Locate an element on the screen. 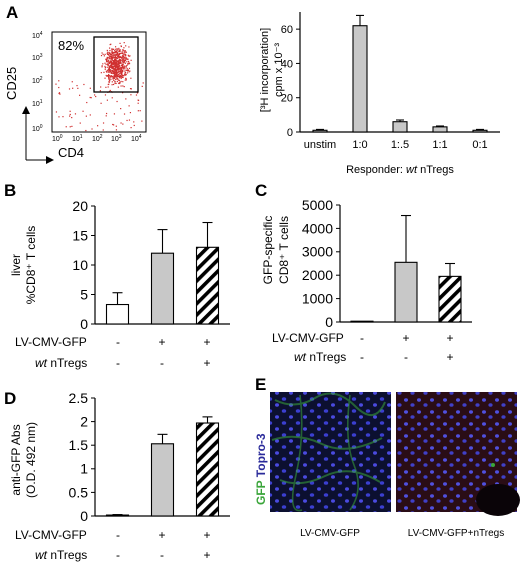 The width and height of the screenshot is (520, 564). chart-a-xlabel-part1: Responder: is located at coordinates (376, 170).